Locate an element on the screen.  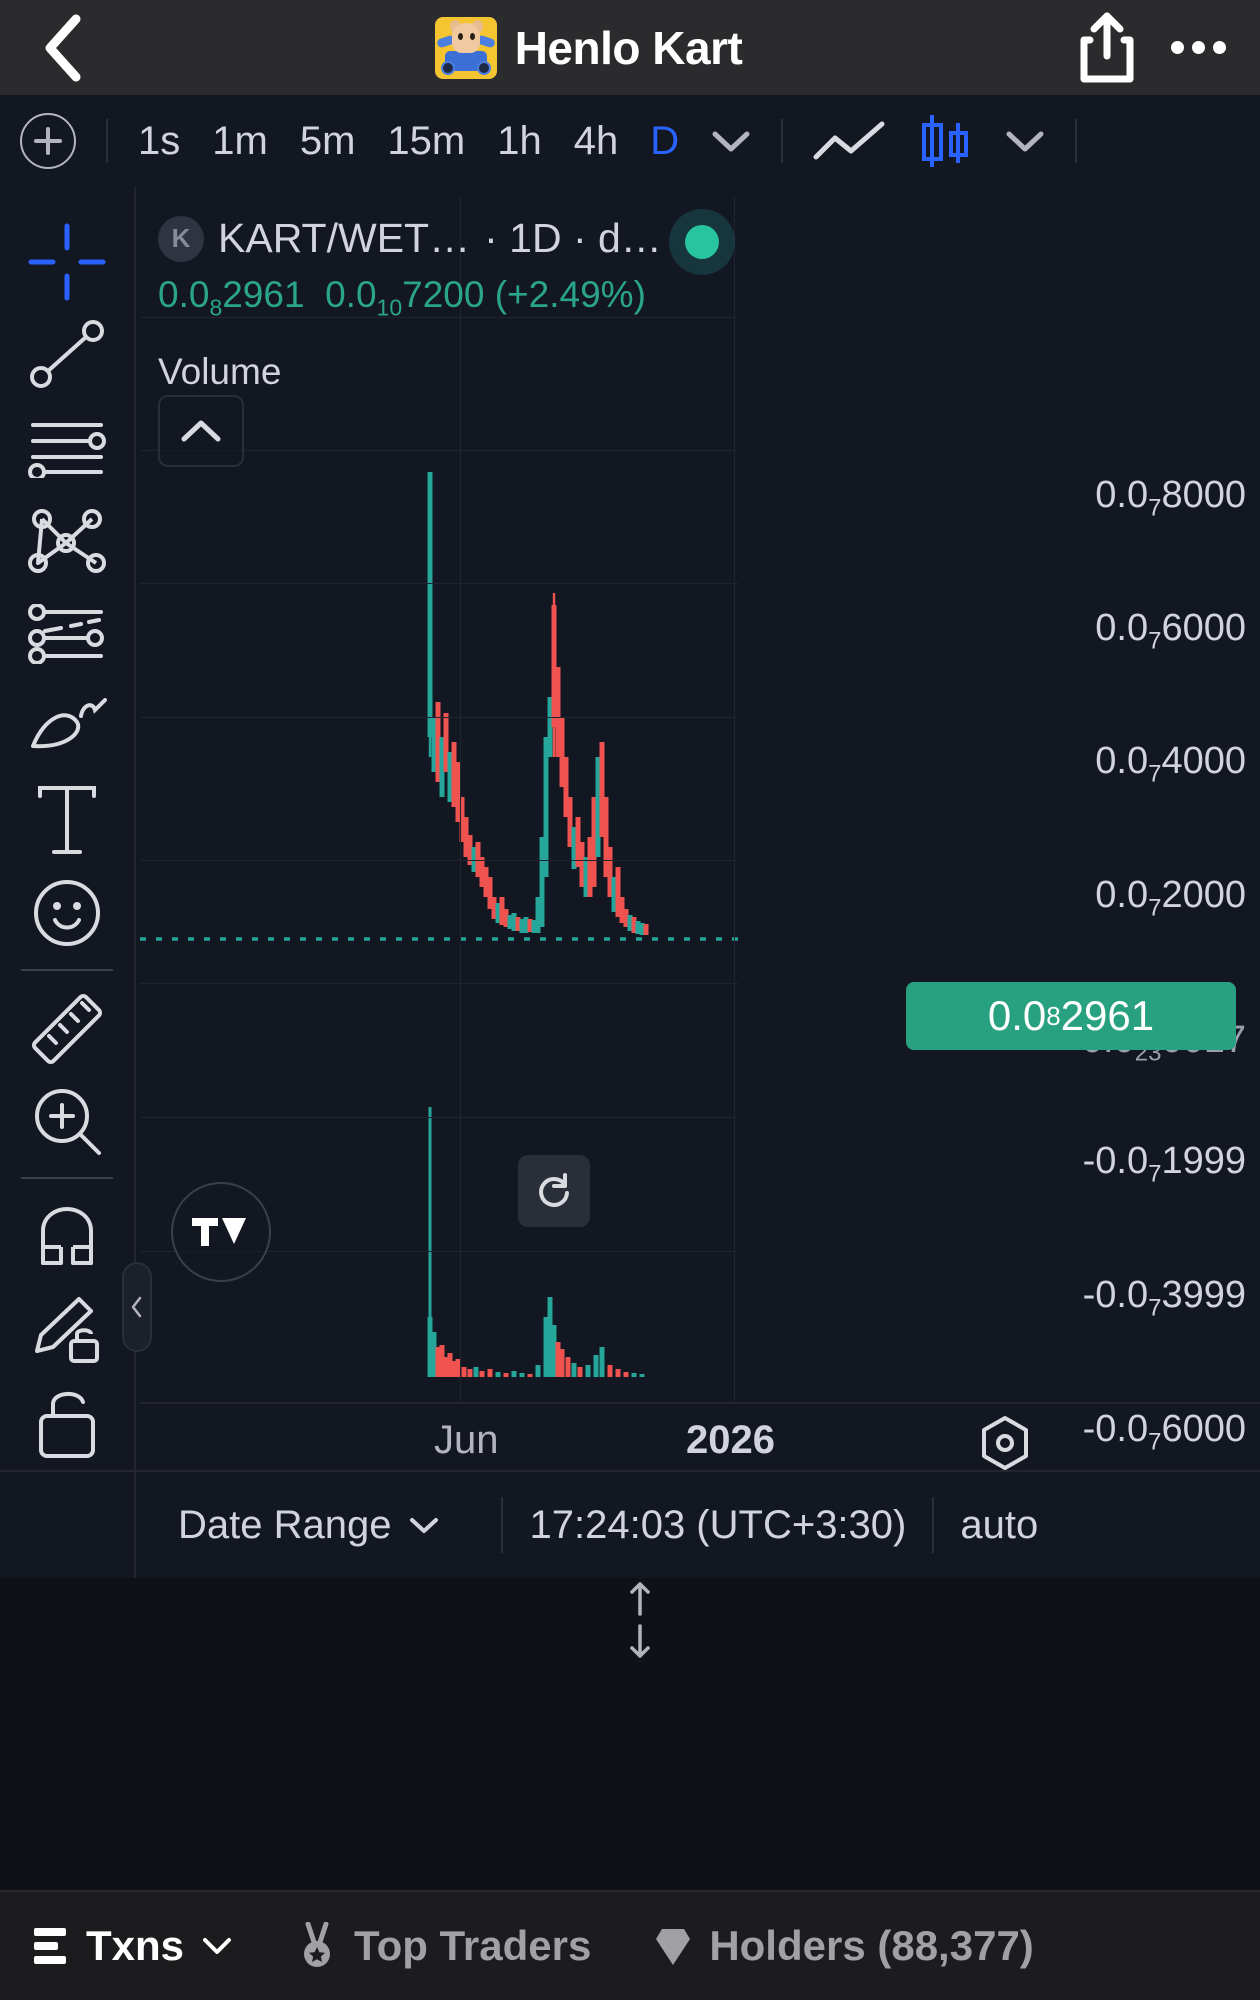
current-price-text: 0.0 is located at coordinates (1017, 1015).